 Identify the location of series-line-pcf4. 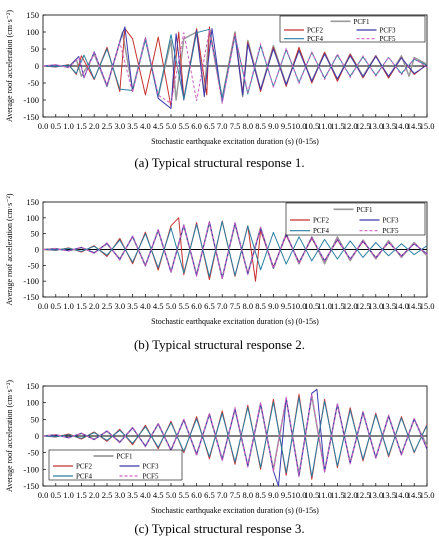
(235, 437).